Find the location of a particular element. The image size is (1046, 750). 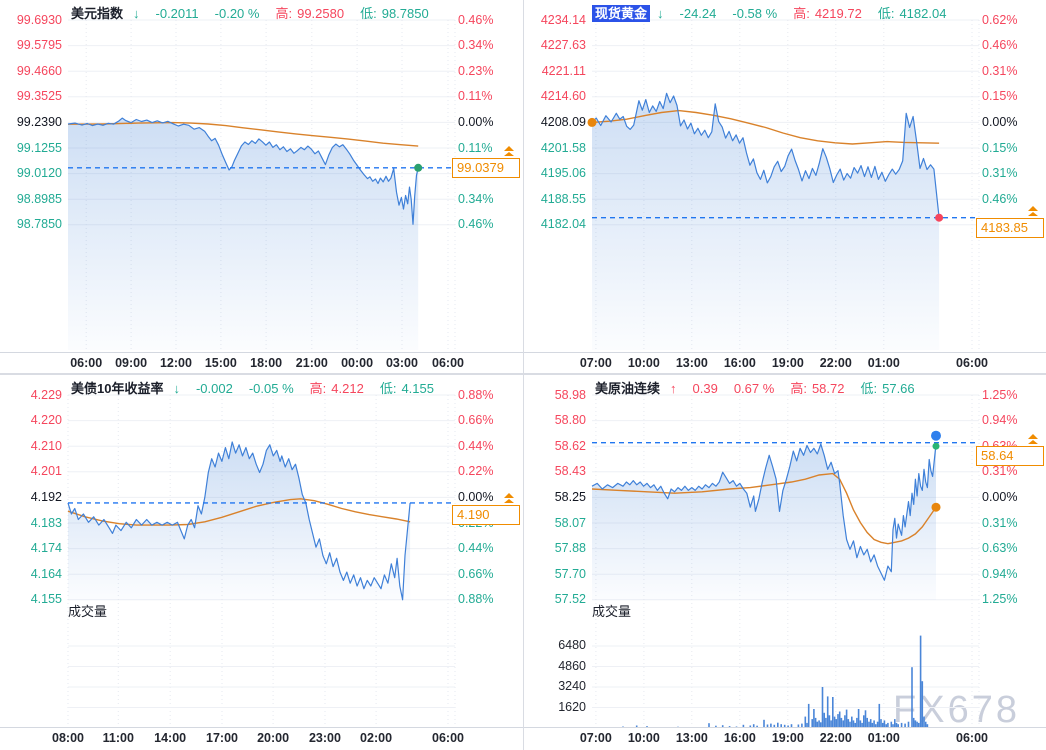

y-axis-tick-right: 0.88% is located at coordinates (476, 599).